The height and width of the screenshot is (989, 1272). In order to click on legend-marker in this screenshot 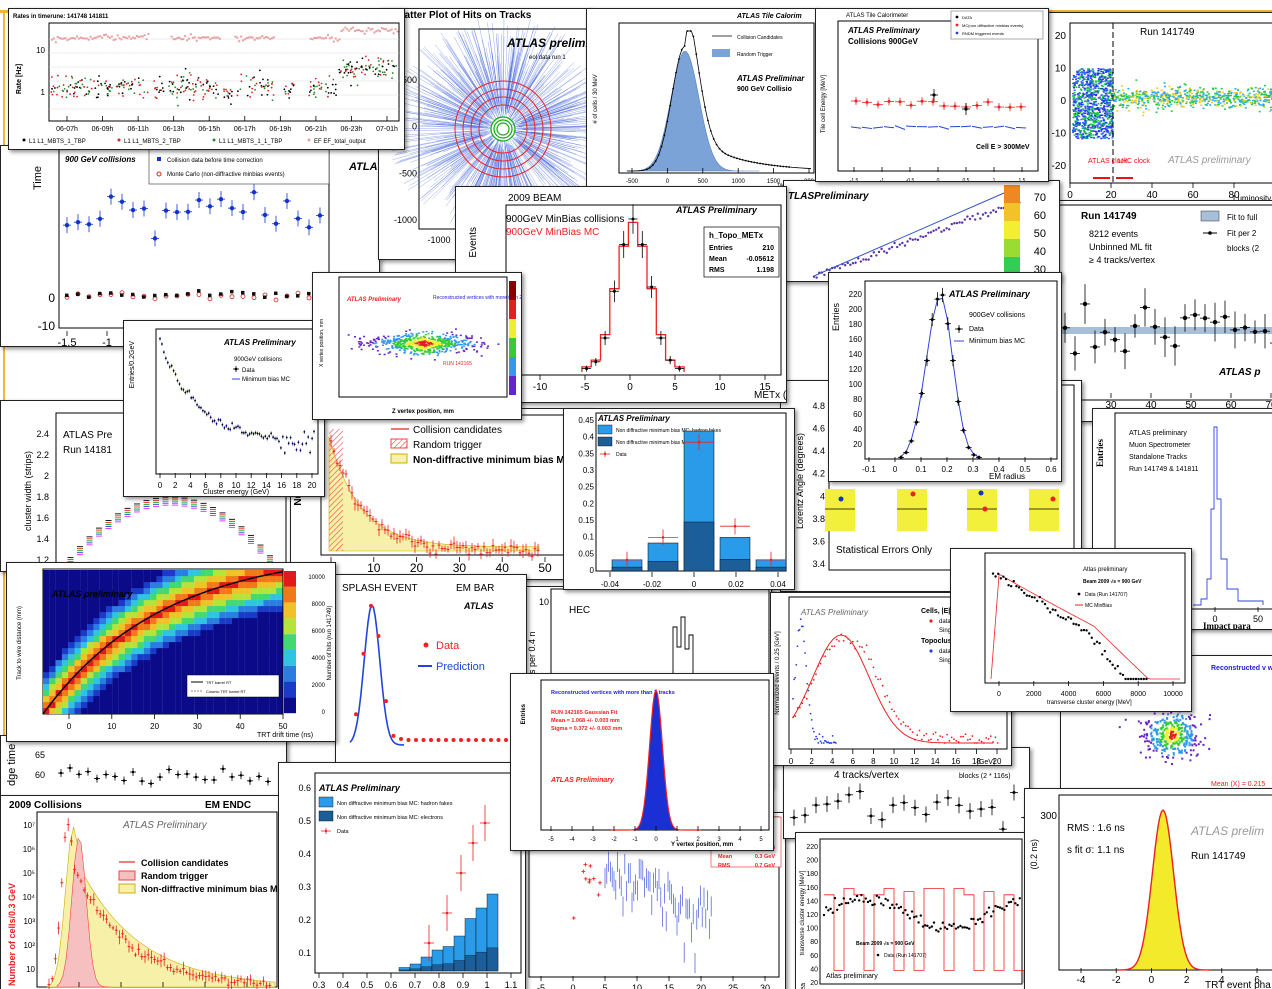, I will do `click(1210, 233)`.